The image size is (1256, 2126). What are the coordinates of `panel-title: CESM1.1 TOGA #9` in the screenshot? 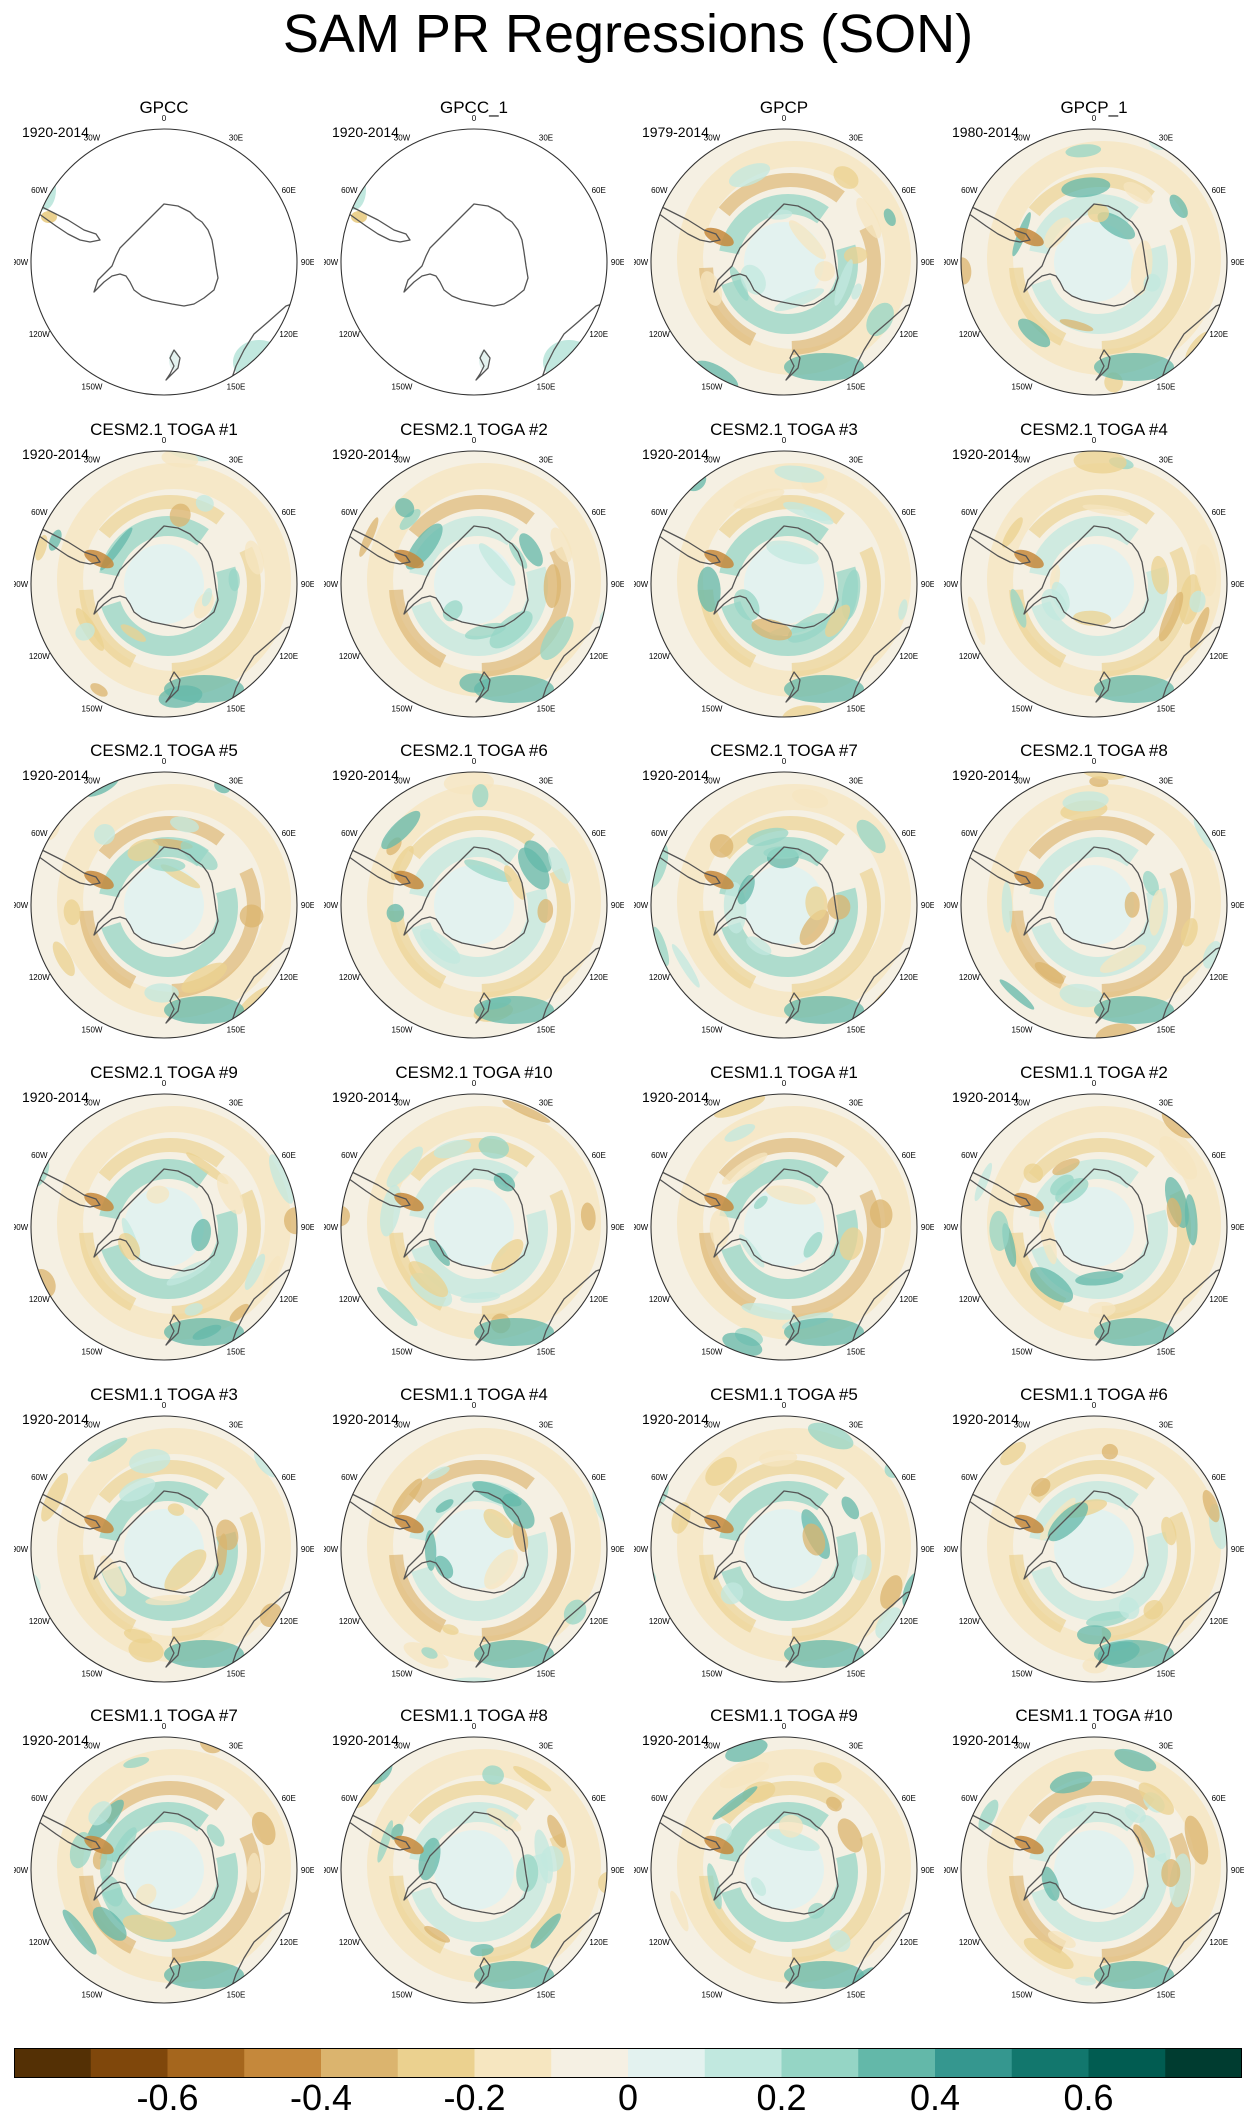 It's located at (784, 1715).